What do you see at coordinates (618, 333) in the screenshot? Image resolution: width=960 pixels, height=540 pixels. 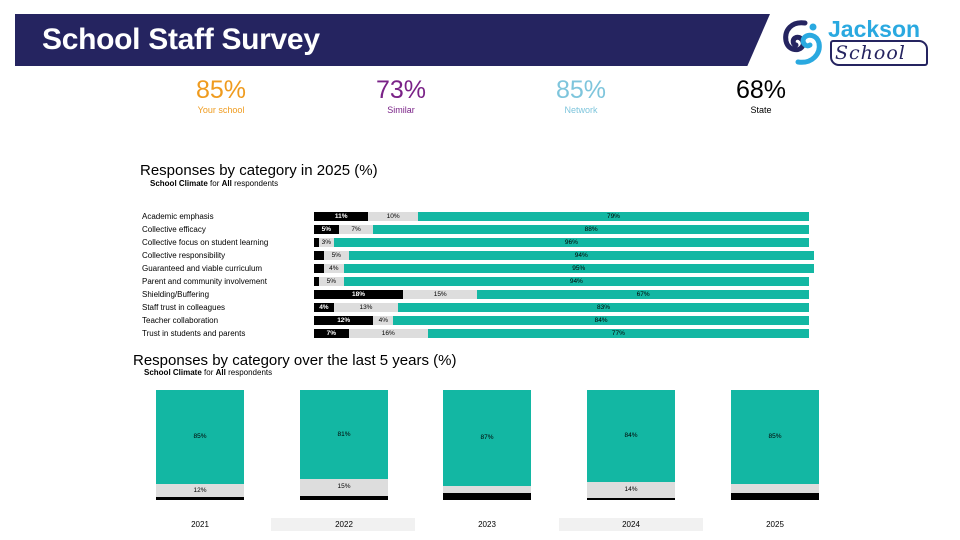 I see `bar-segment-favourable: 77%` at bounding box center [618, 333].